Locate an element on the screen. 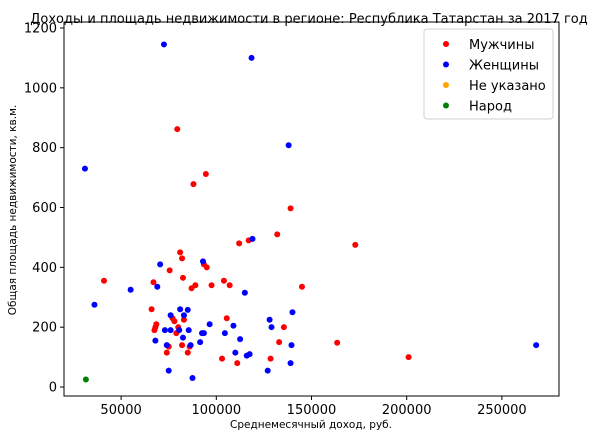 This screenshot has height=439, width=607. legend-label: Народ is located at coordinates (490, 107).